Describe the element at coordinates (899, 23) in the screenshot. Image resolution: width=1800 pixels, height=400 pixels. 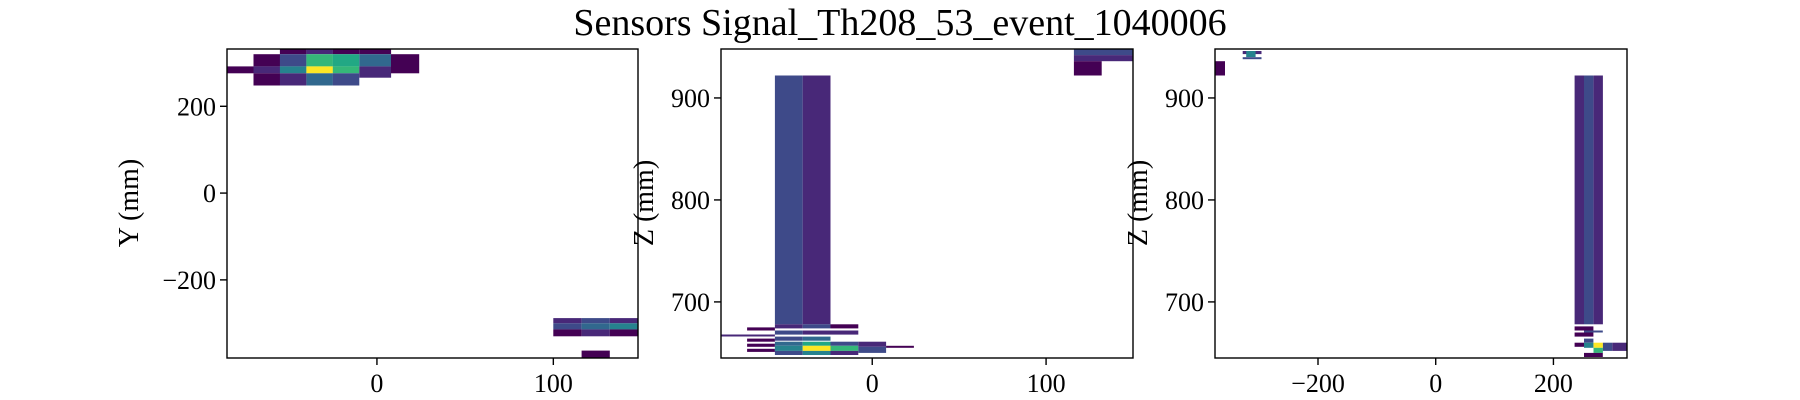
I see `figure-title: Sensors Signal_Th208_53_event_1040006` at that location.